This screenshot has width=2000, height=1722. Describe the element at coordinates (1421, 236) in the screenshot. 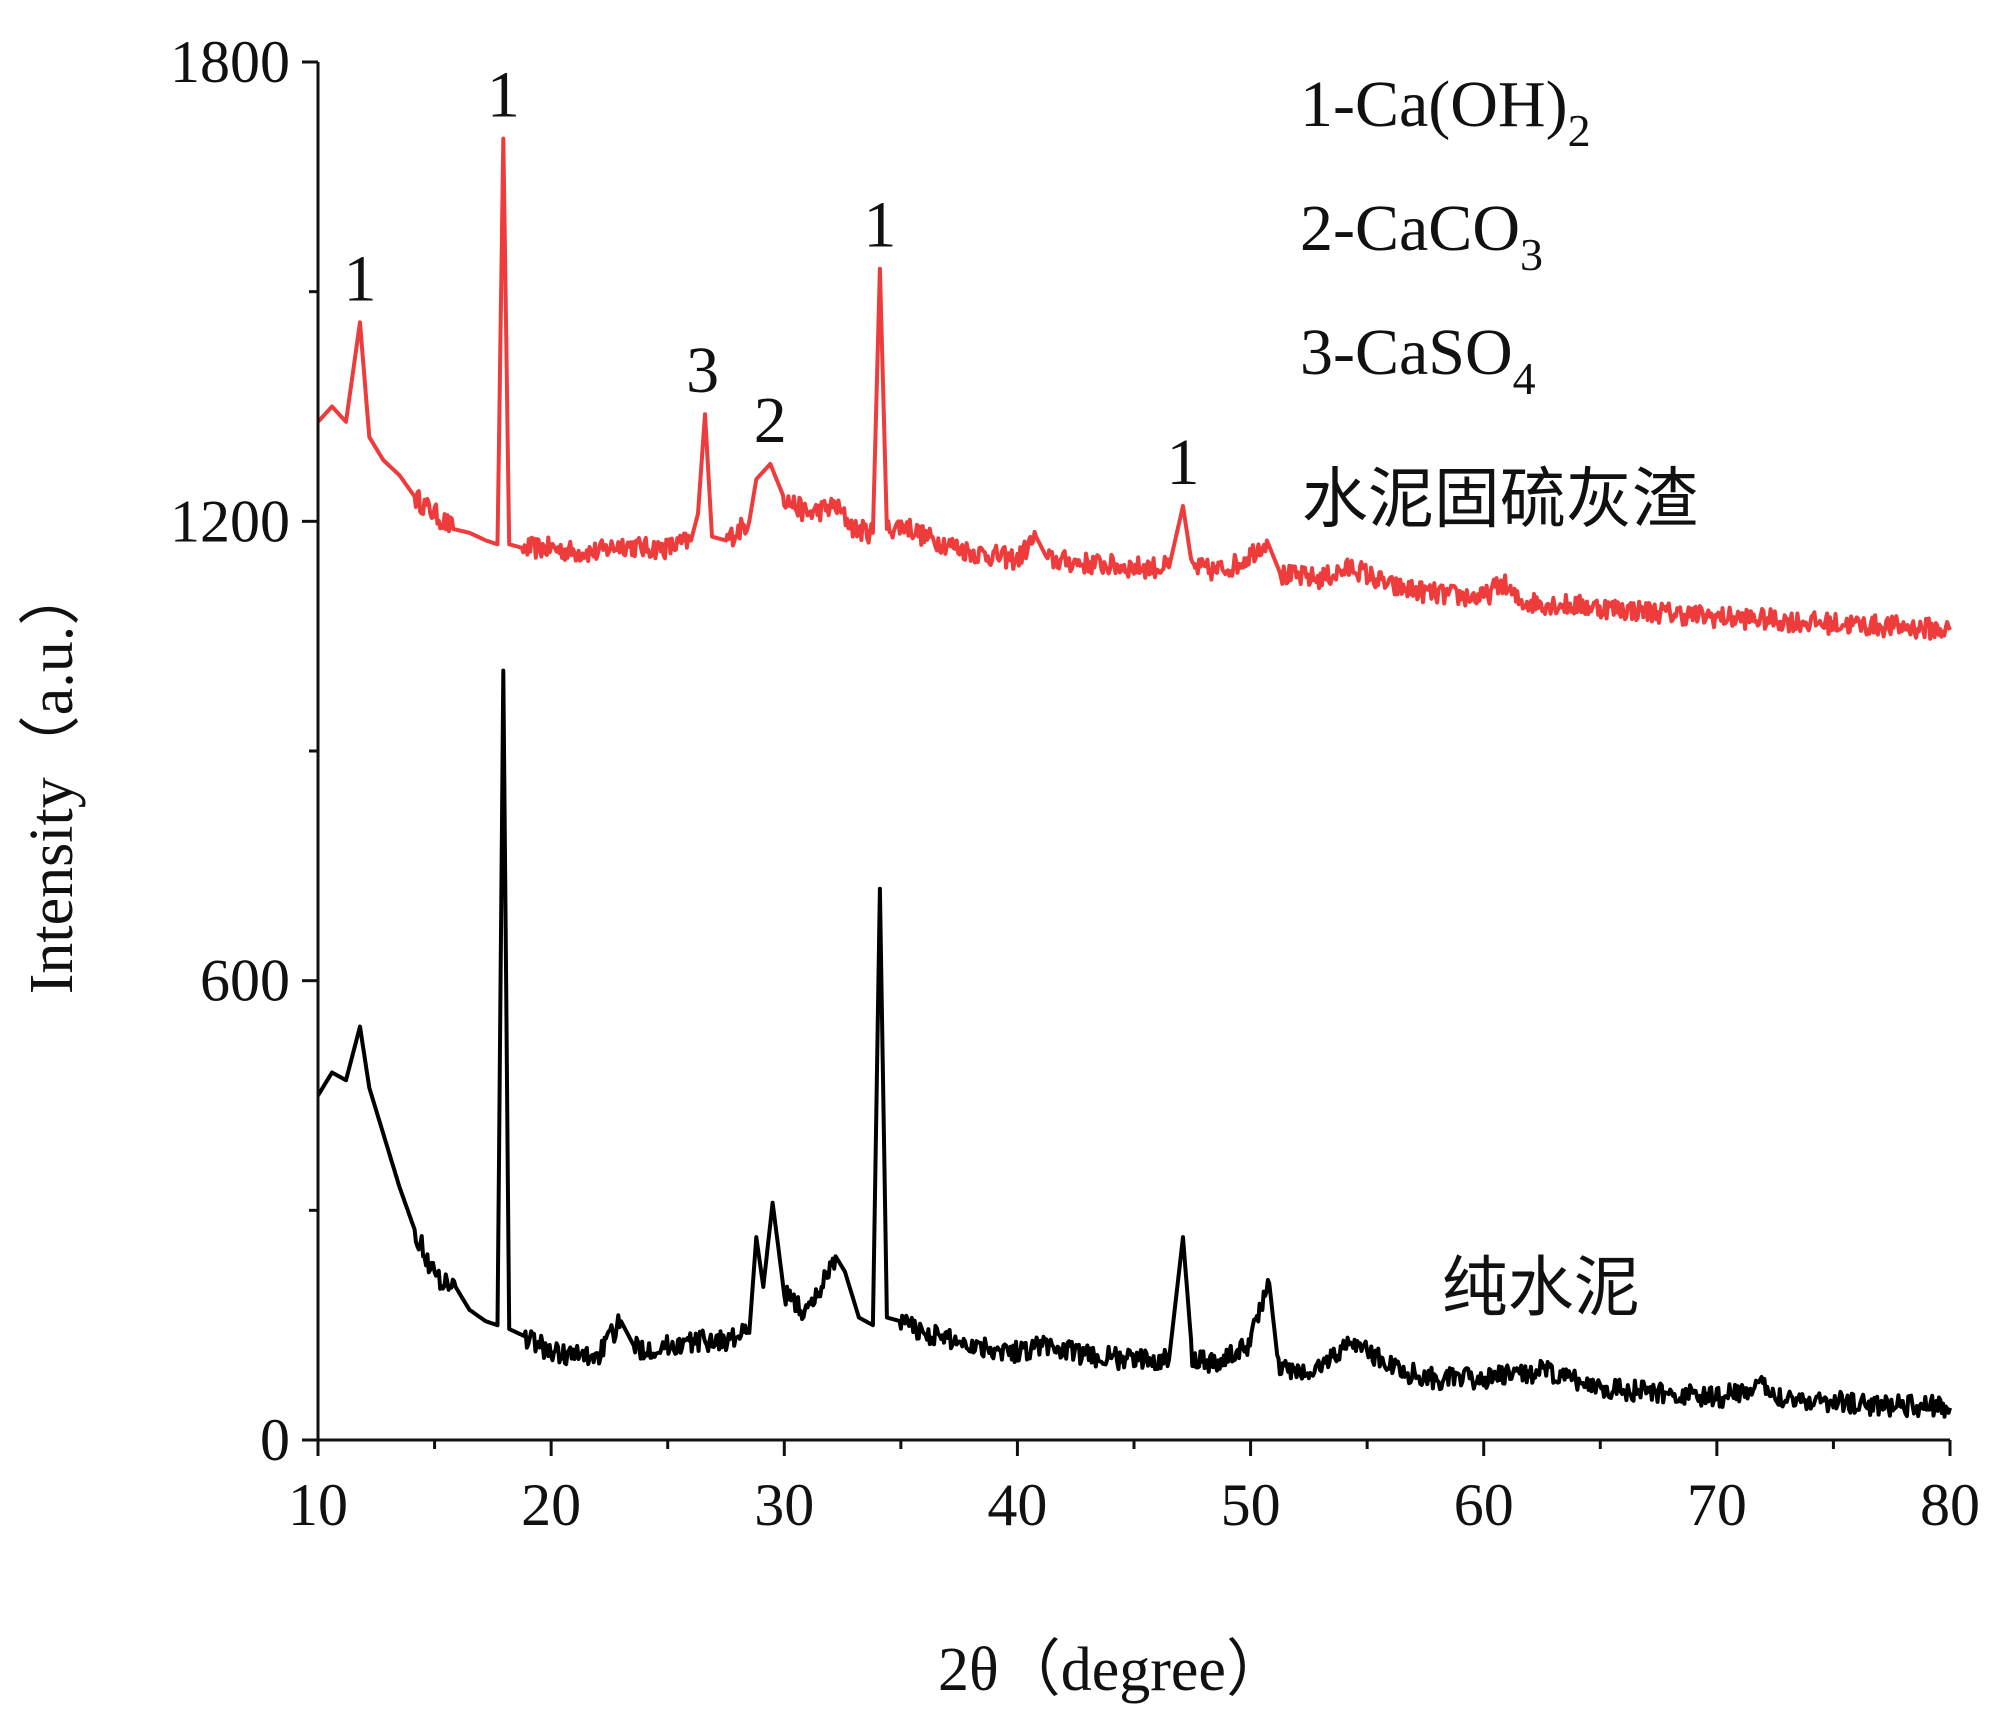

I see `legend-entry: 2-CaCO3` at that location.